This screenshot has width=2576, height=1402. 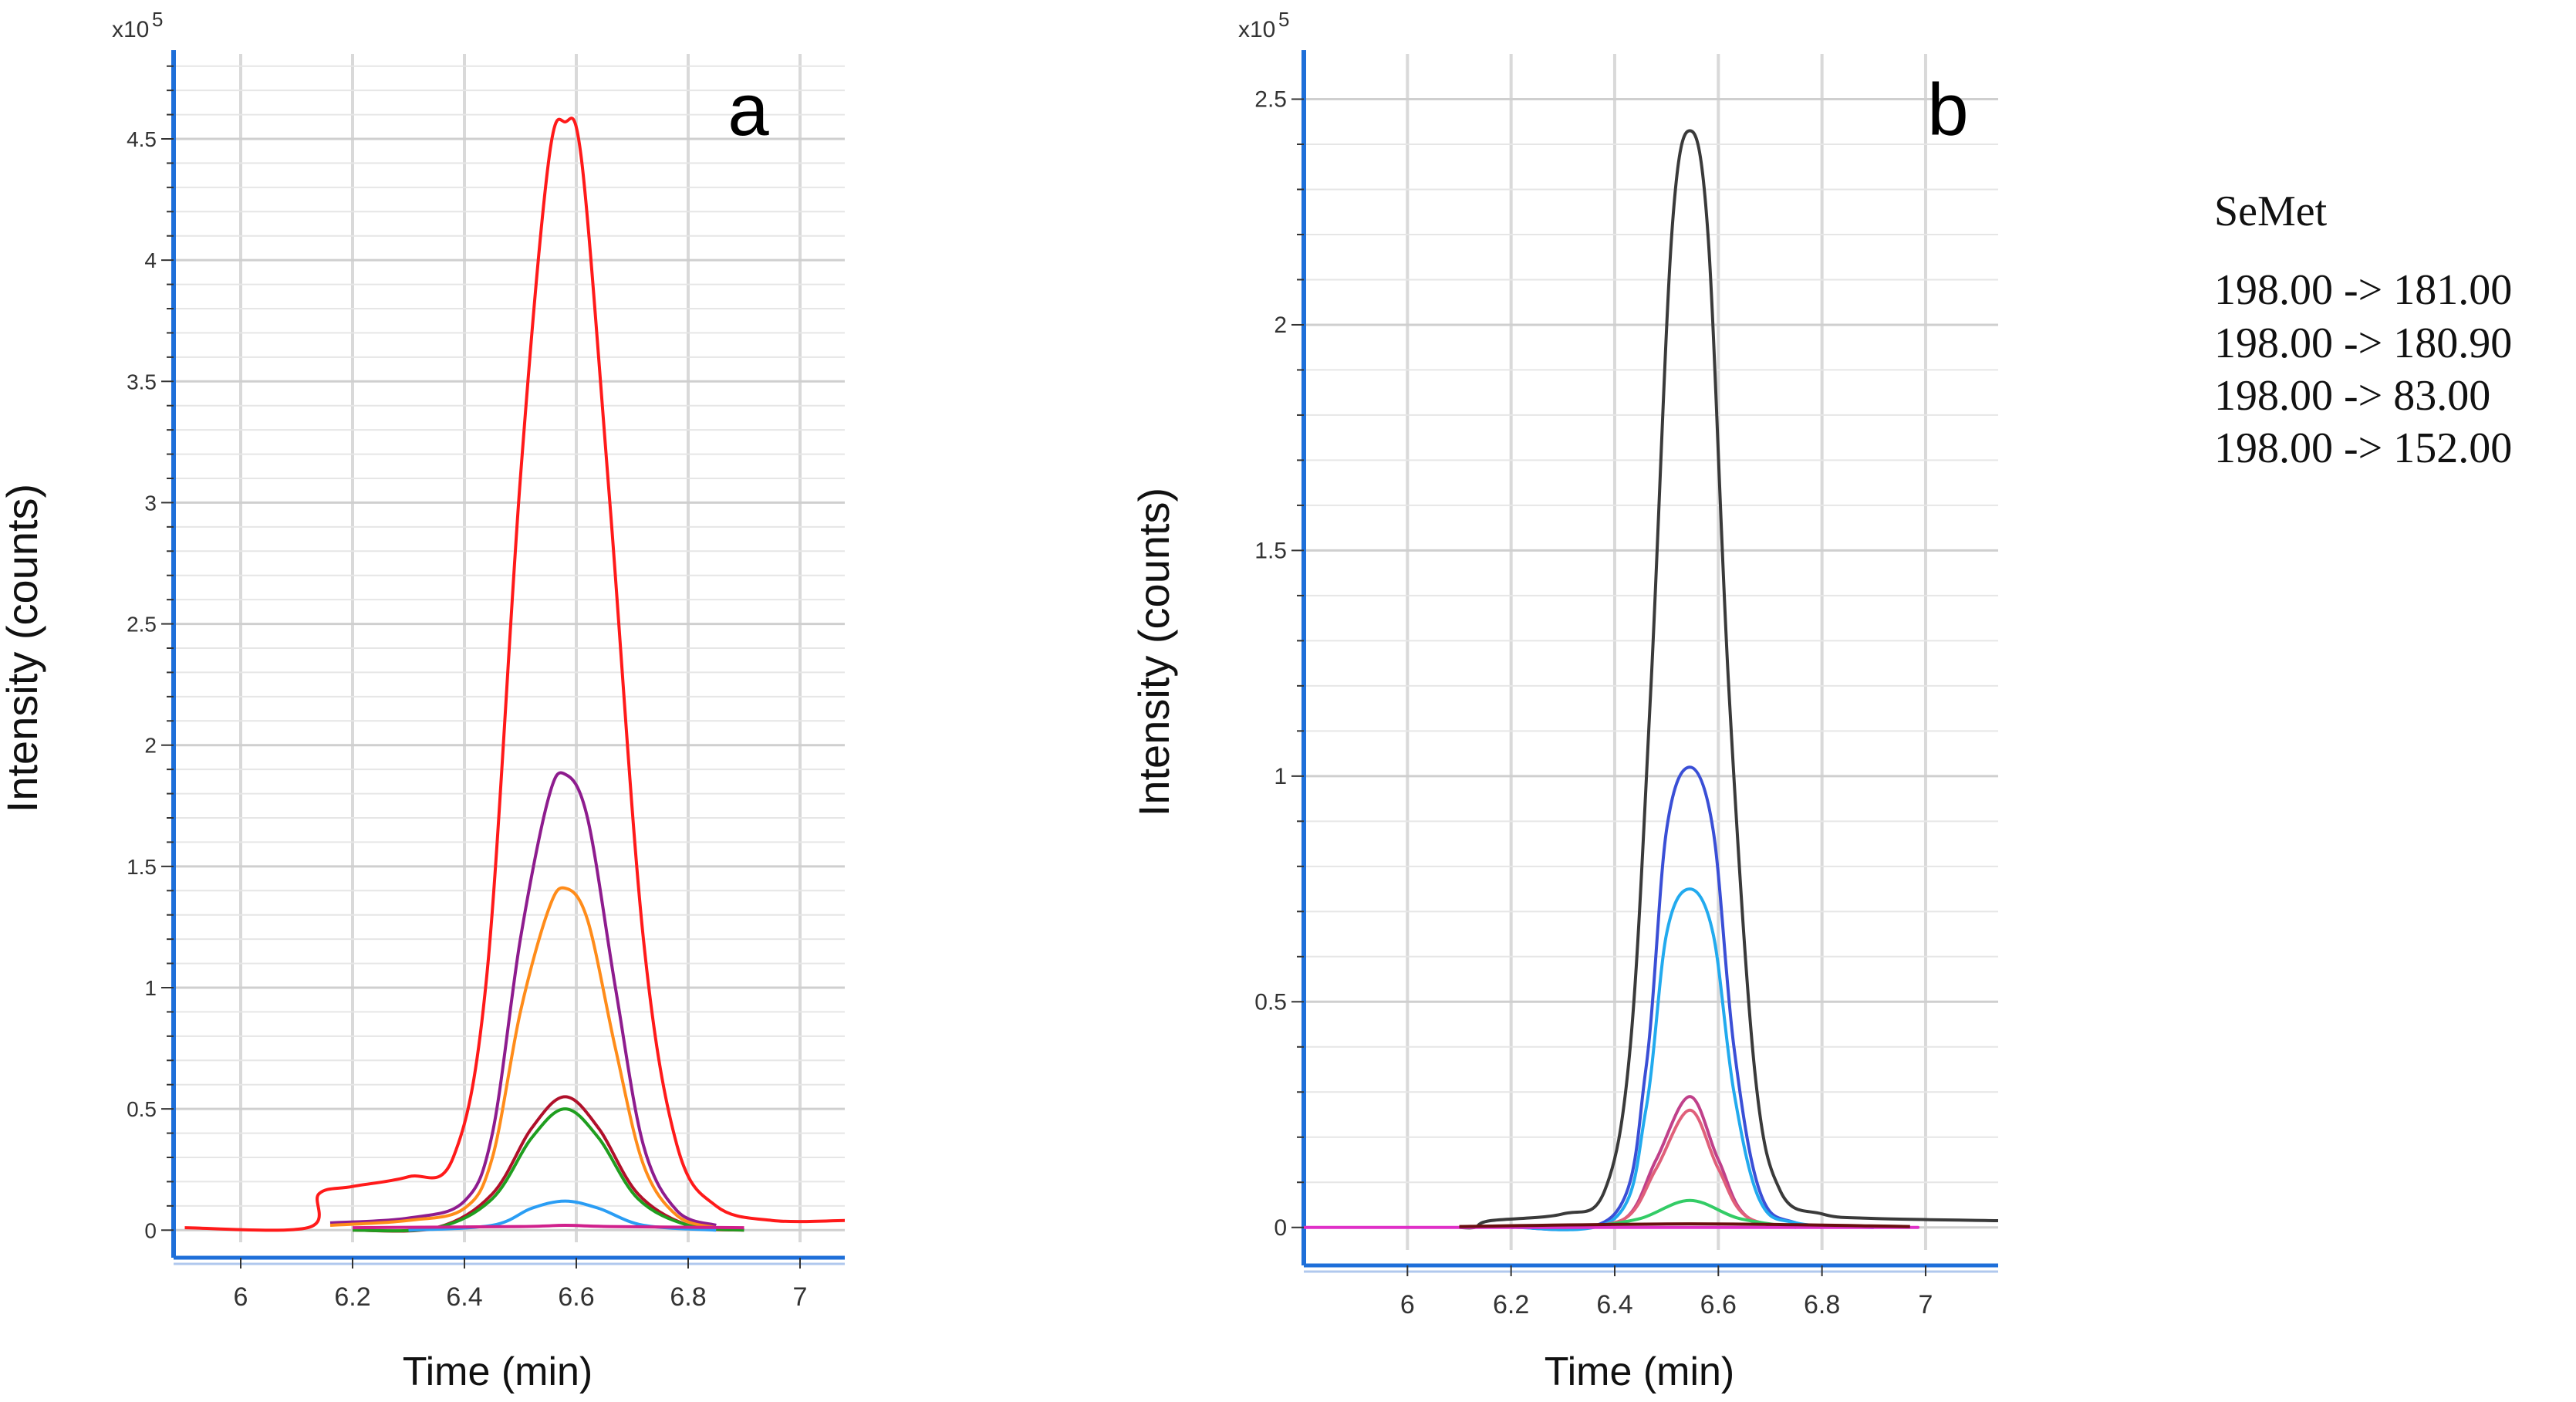 I want to click on series-line-dark-baseline, so click(x=1684, y=1225).